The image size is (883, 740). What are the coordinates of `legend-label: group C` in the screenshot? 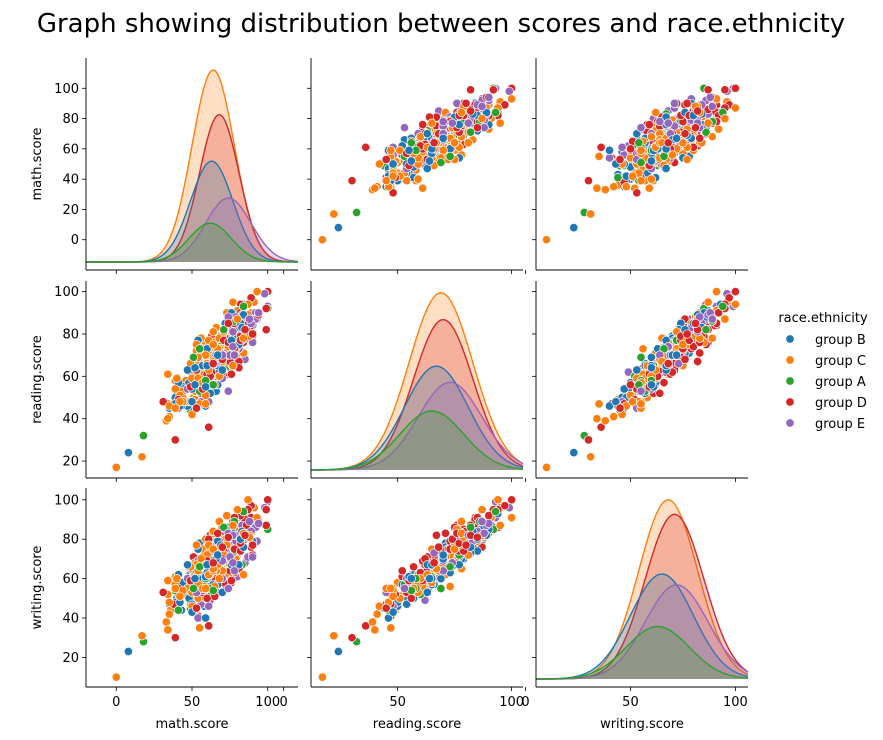 It's located at (840, 361).